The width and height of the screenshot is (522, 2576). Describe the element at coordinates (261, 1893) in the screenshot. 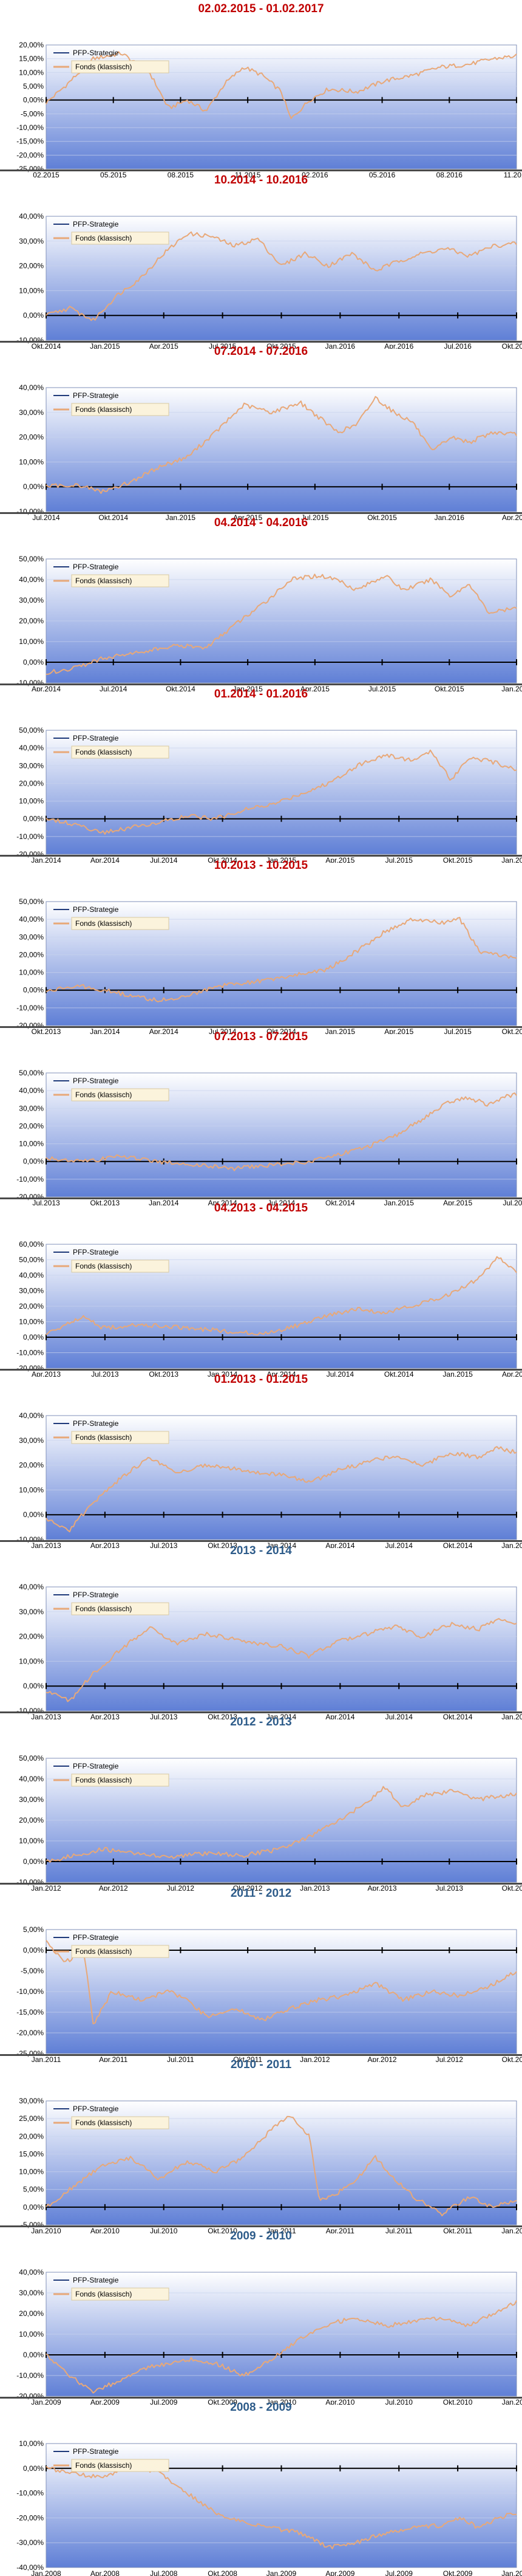

I see `chart-title: 2011 - 2012` at that location.